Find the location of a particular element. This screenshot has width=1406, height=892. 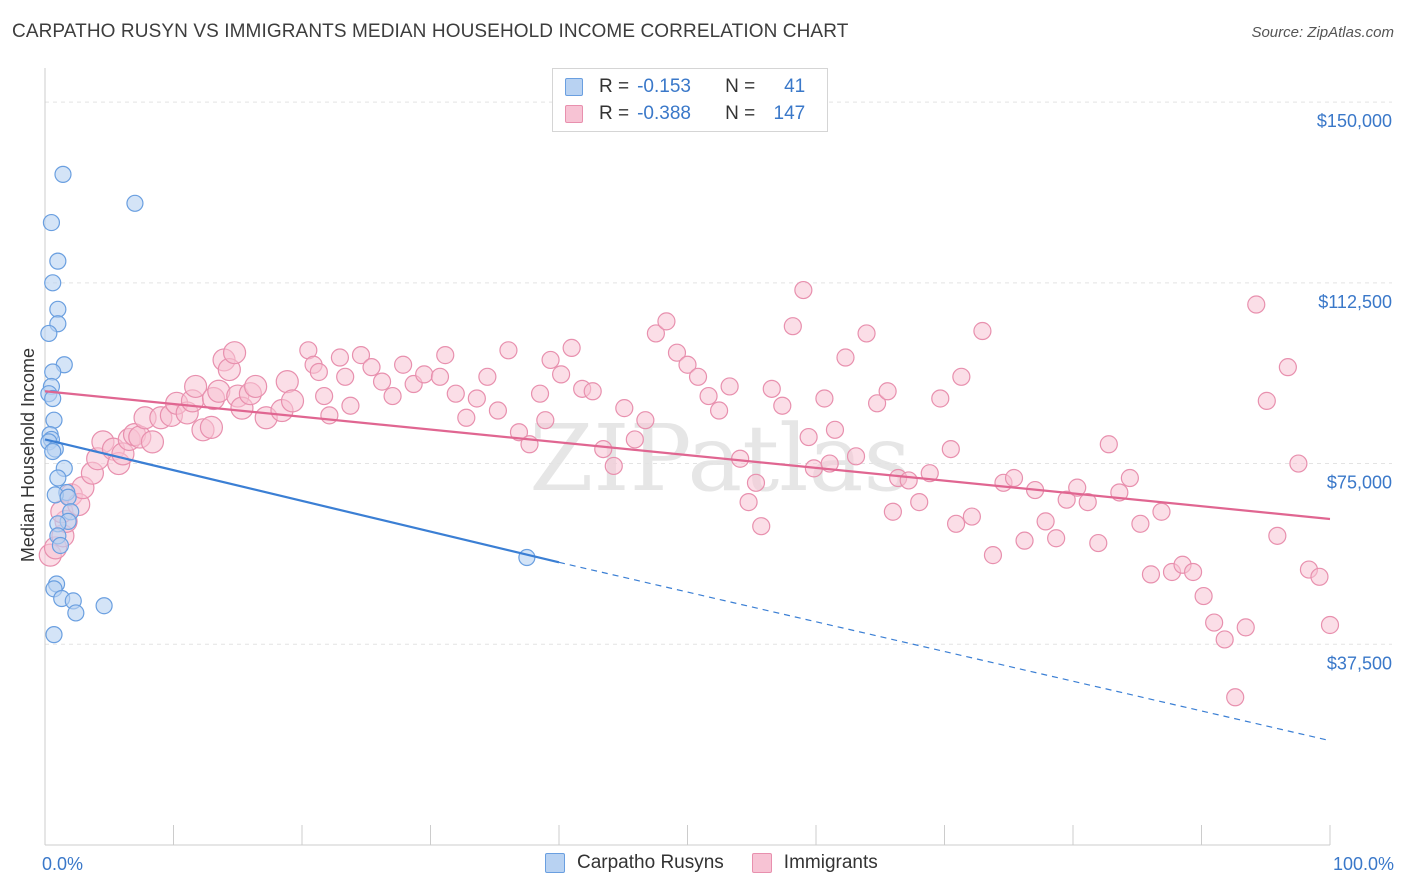

y-tick-label: $75,000 is located at coordinates (1359, 483).